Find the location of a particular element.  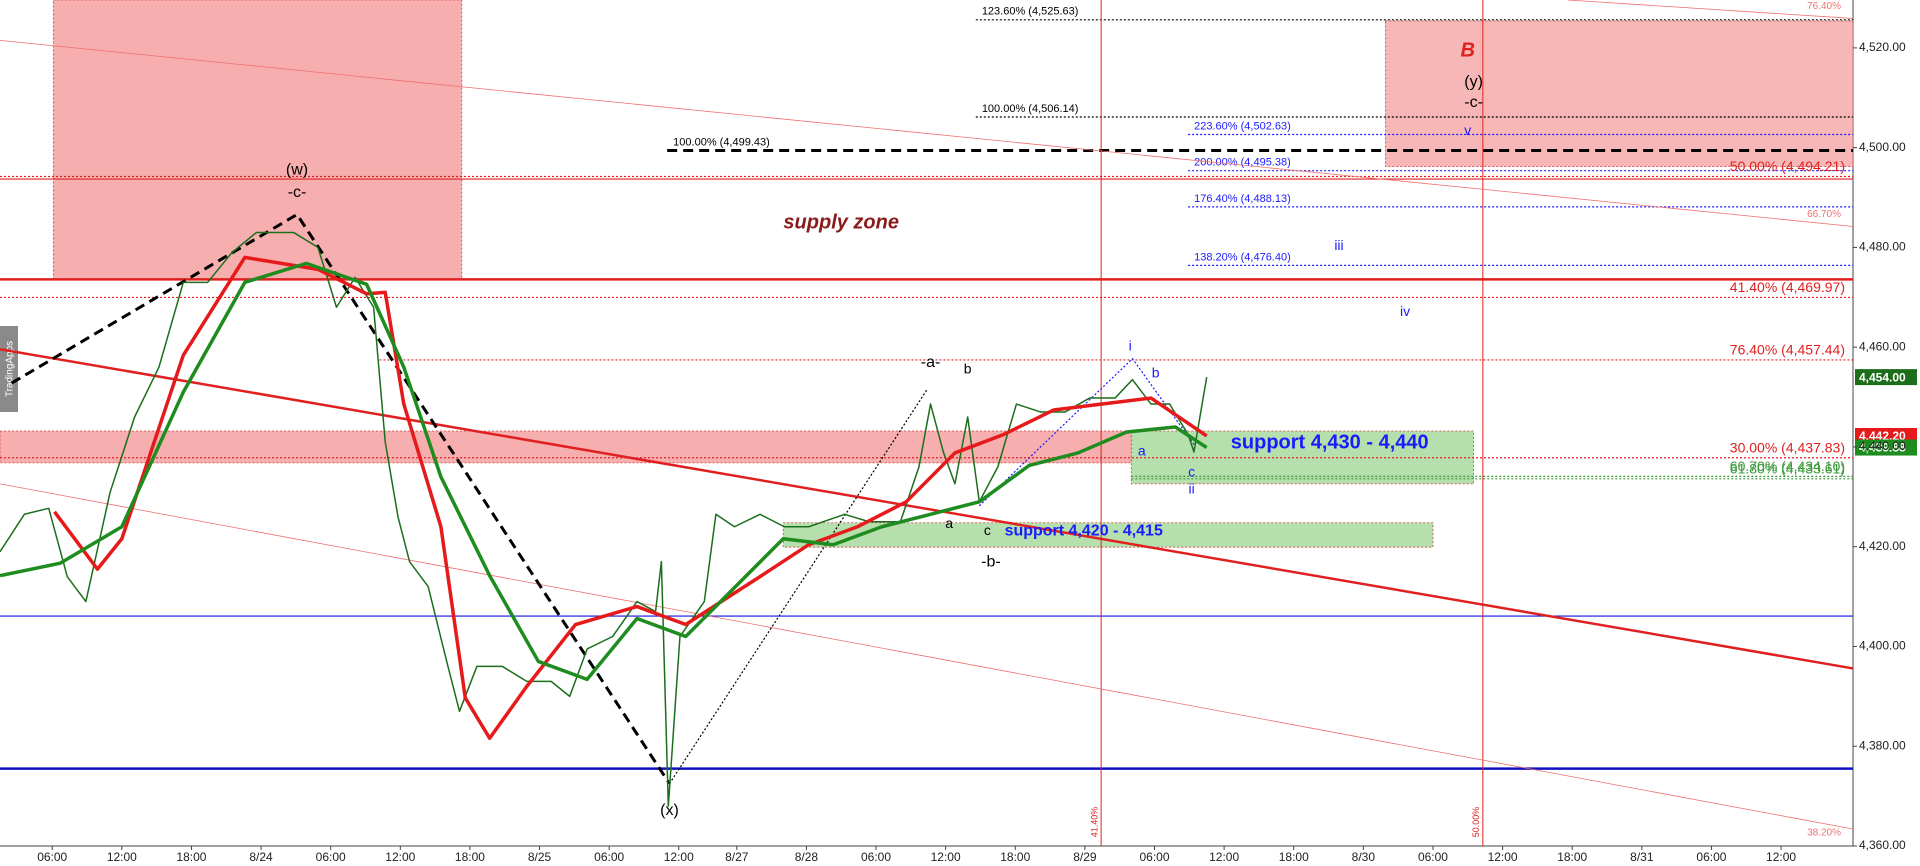

annotation: i is located at coordinates (1130, 345).